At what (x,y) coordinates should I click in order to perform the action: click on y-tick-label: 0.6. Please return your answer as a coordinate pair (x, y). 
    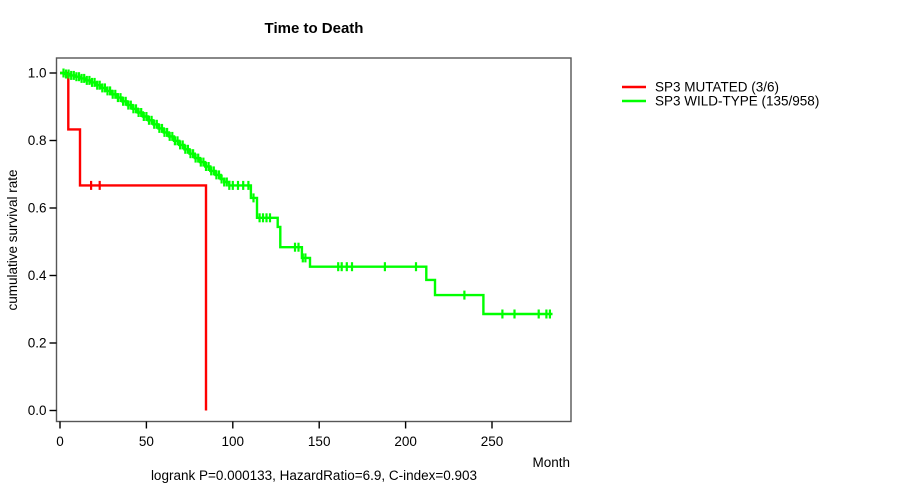
    Looking at the image, I should click on (37, 208).